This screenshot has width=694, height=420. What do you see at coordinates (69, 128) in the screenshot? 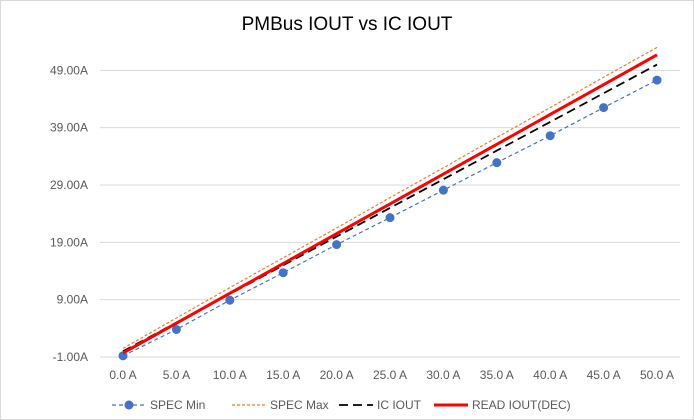
I see `y-tick-label: 39.00A` at bounding box center [69, 128].